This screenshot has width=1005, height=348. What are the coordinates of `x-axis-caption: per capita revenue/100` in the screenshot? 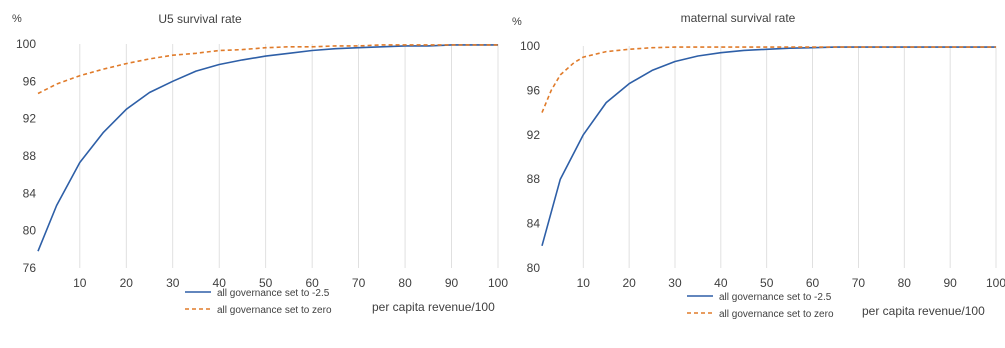 It's located at (433, 307).